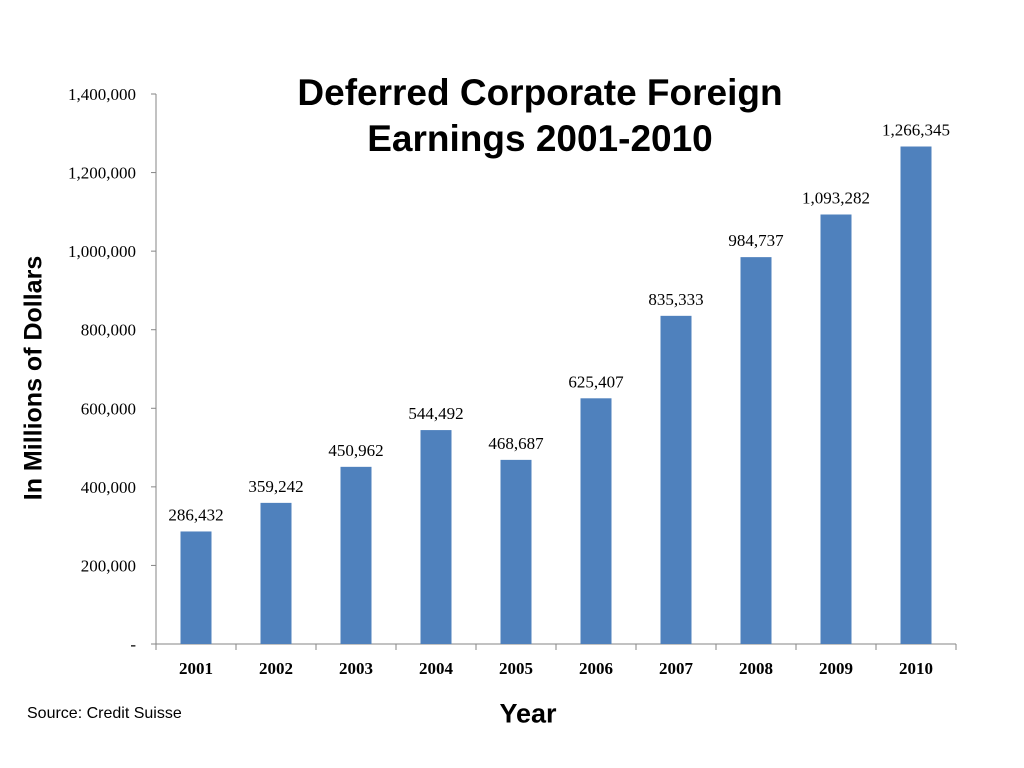 The width and height of the screenshot is (1024, 768). I want to click on y-tick-label: 600,000, so click(108, 408).